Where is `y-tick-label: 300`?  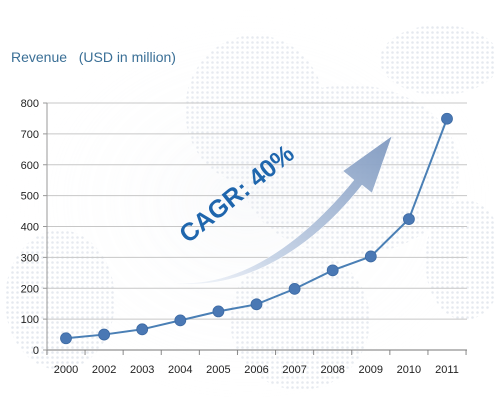 y-tick-label: 300 is located at coordinates (30, 258).